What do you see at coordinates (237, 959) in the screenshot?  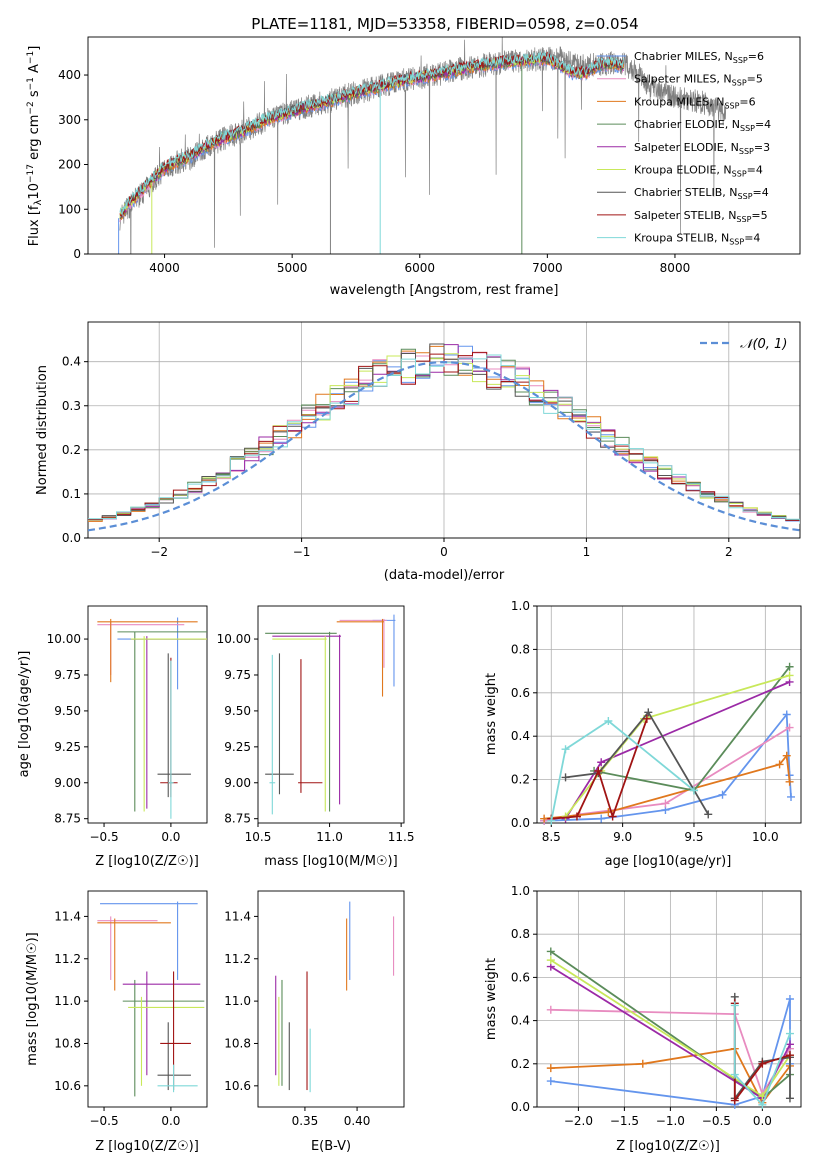 I see `y-tick-label: 11.2` at bounding box center [237, 959].